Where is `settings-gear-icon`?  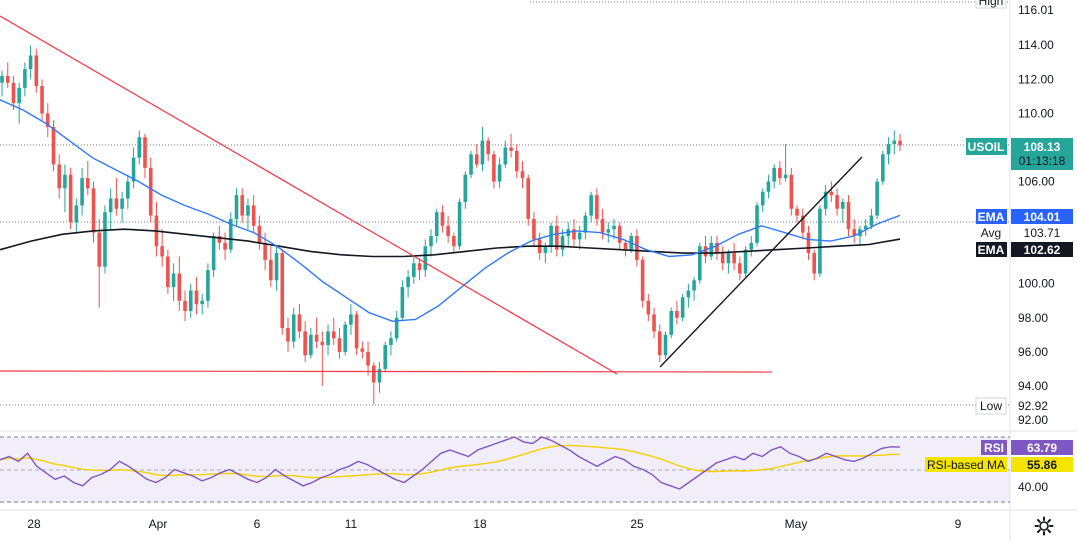
settings-gear-icon is located at coordinates (1044, 526).